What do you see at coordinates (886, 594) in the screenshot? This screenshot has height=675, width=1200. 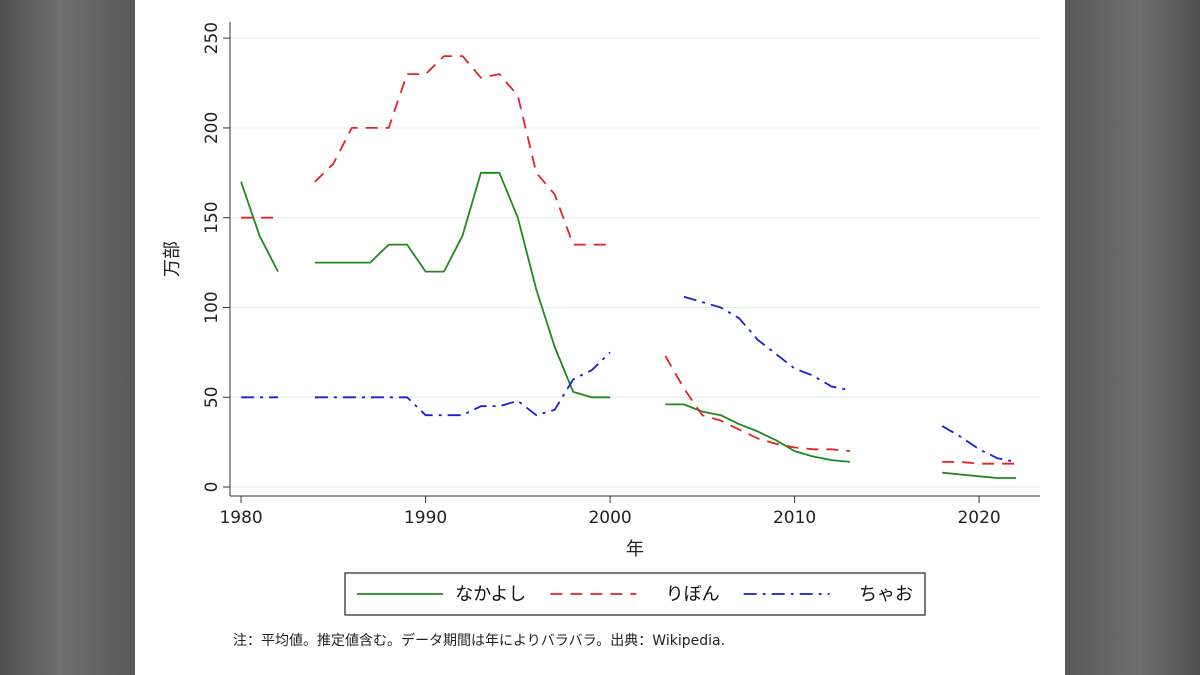 I see `legend-label-2: ちゃお` at bounding box center [886, 594].